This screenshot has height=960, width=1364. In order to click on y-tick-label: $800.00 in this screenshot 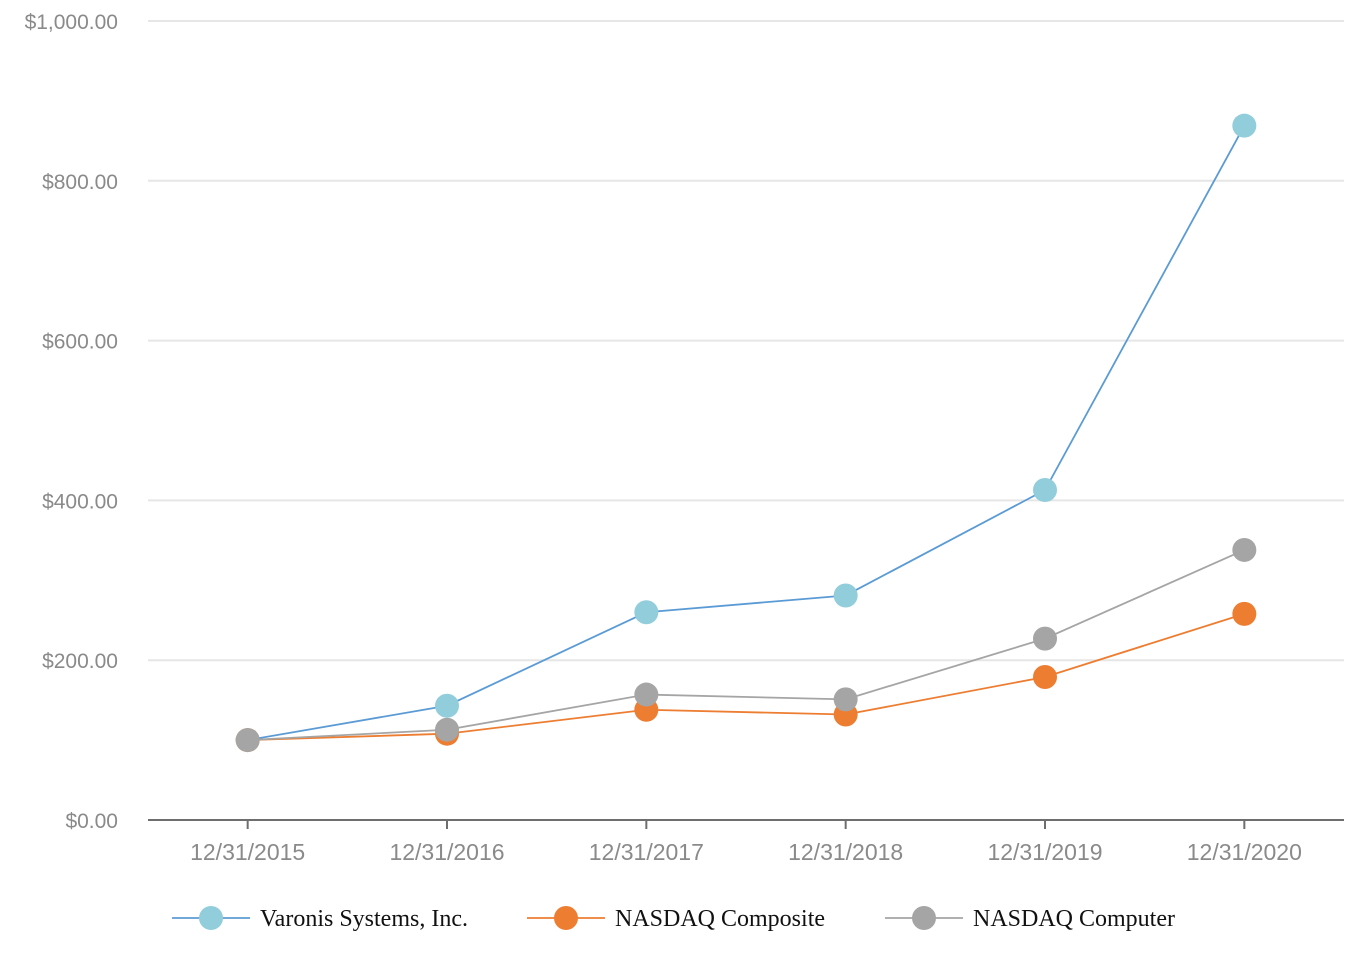, I will do `click(80, 182)`.